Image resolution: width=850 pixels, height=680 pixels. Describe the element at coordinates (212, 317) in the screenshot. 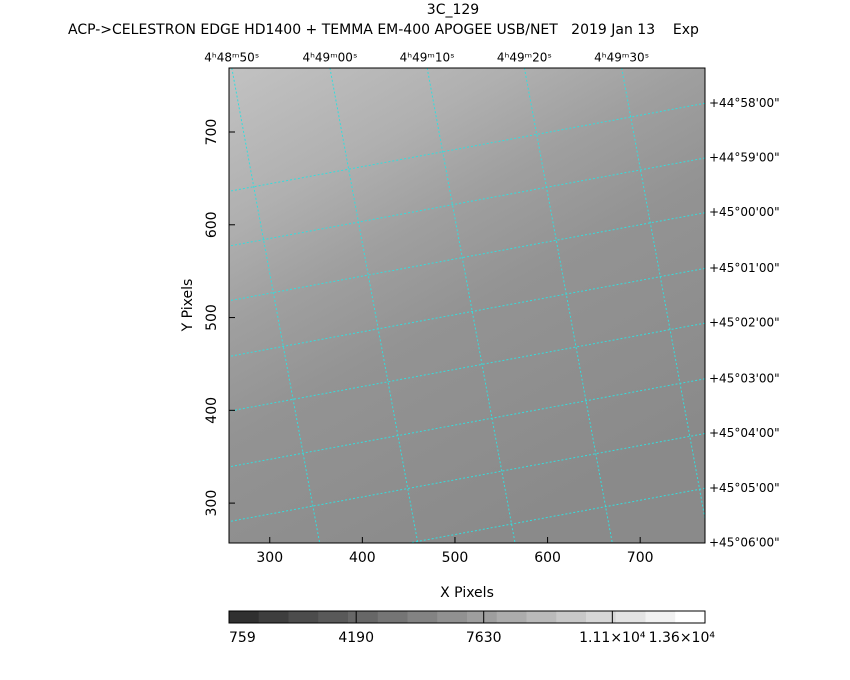

I see `y-tick-label: 500` at that location.